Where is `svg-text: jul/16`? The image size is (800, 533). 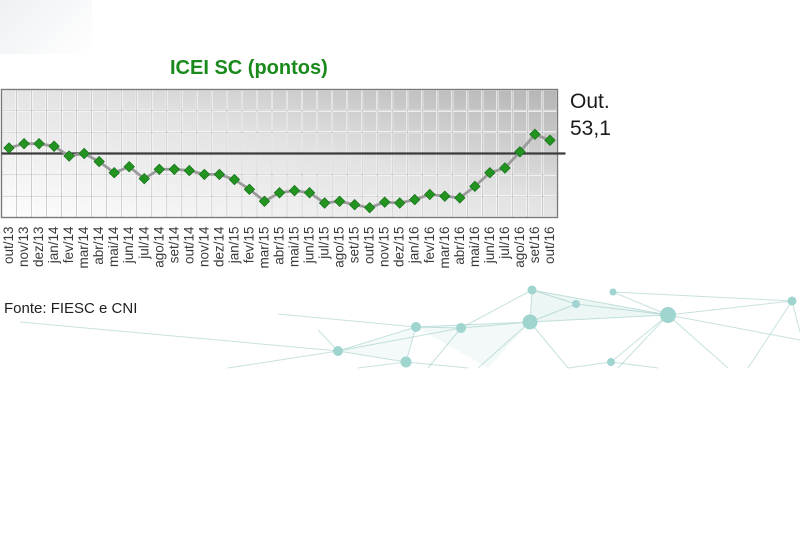
svg-text: jul/16 is located at coordinates (504, 243).